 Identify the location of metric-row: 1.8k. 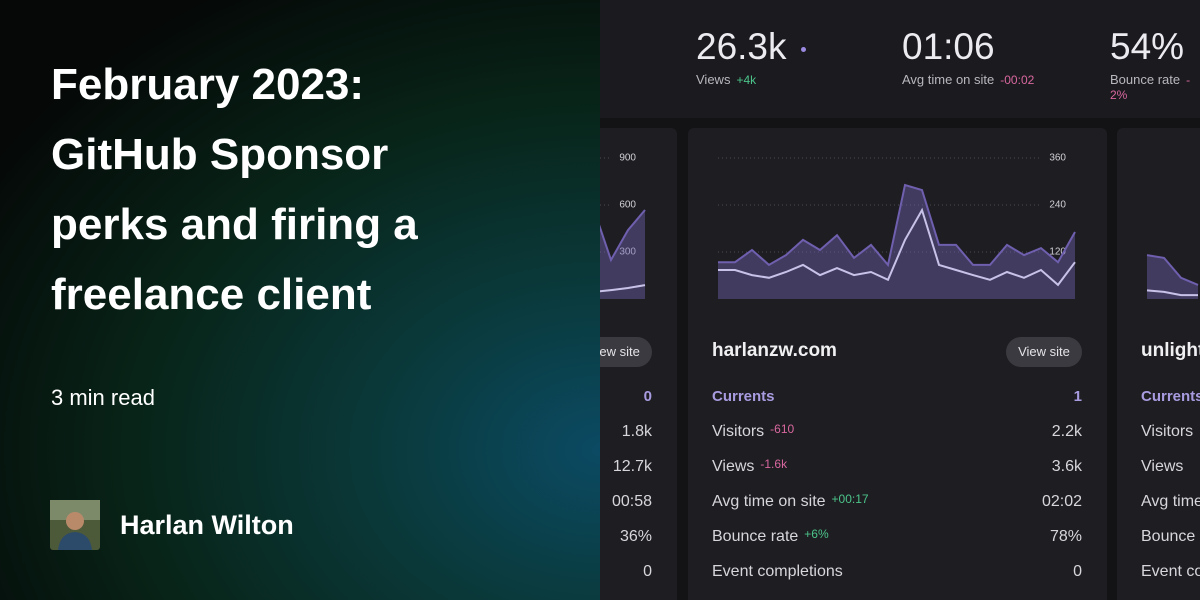
(626, 433).